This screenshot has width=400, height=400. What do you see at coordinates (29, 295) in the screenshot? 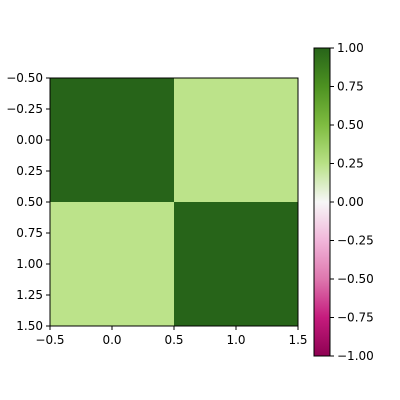
I see `y-tick-label: 1.25` at bounding box center [29, 295].